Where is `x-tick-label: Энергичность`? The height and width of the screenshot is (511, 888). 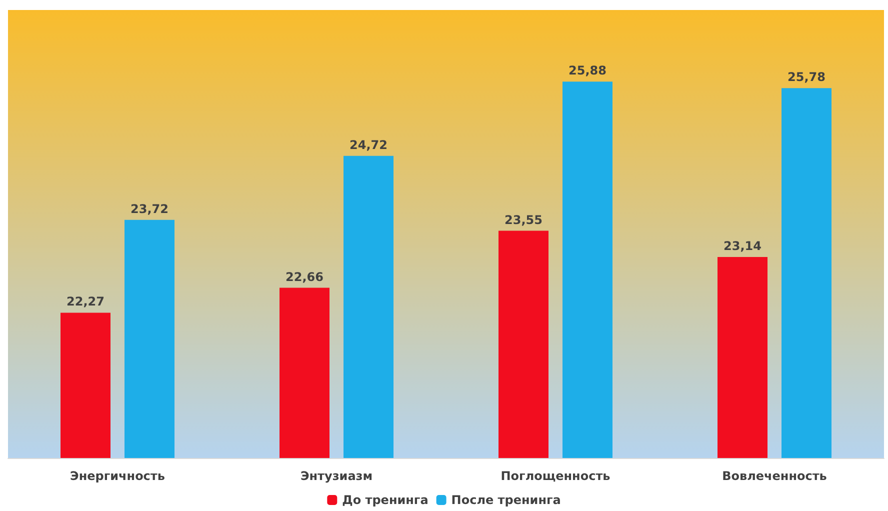
x-tick-label: Энергичность is located at coordinates (118, 476).